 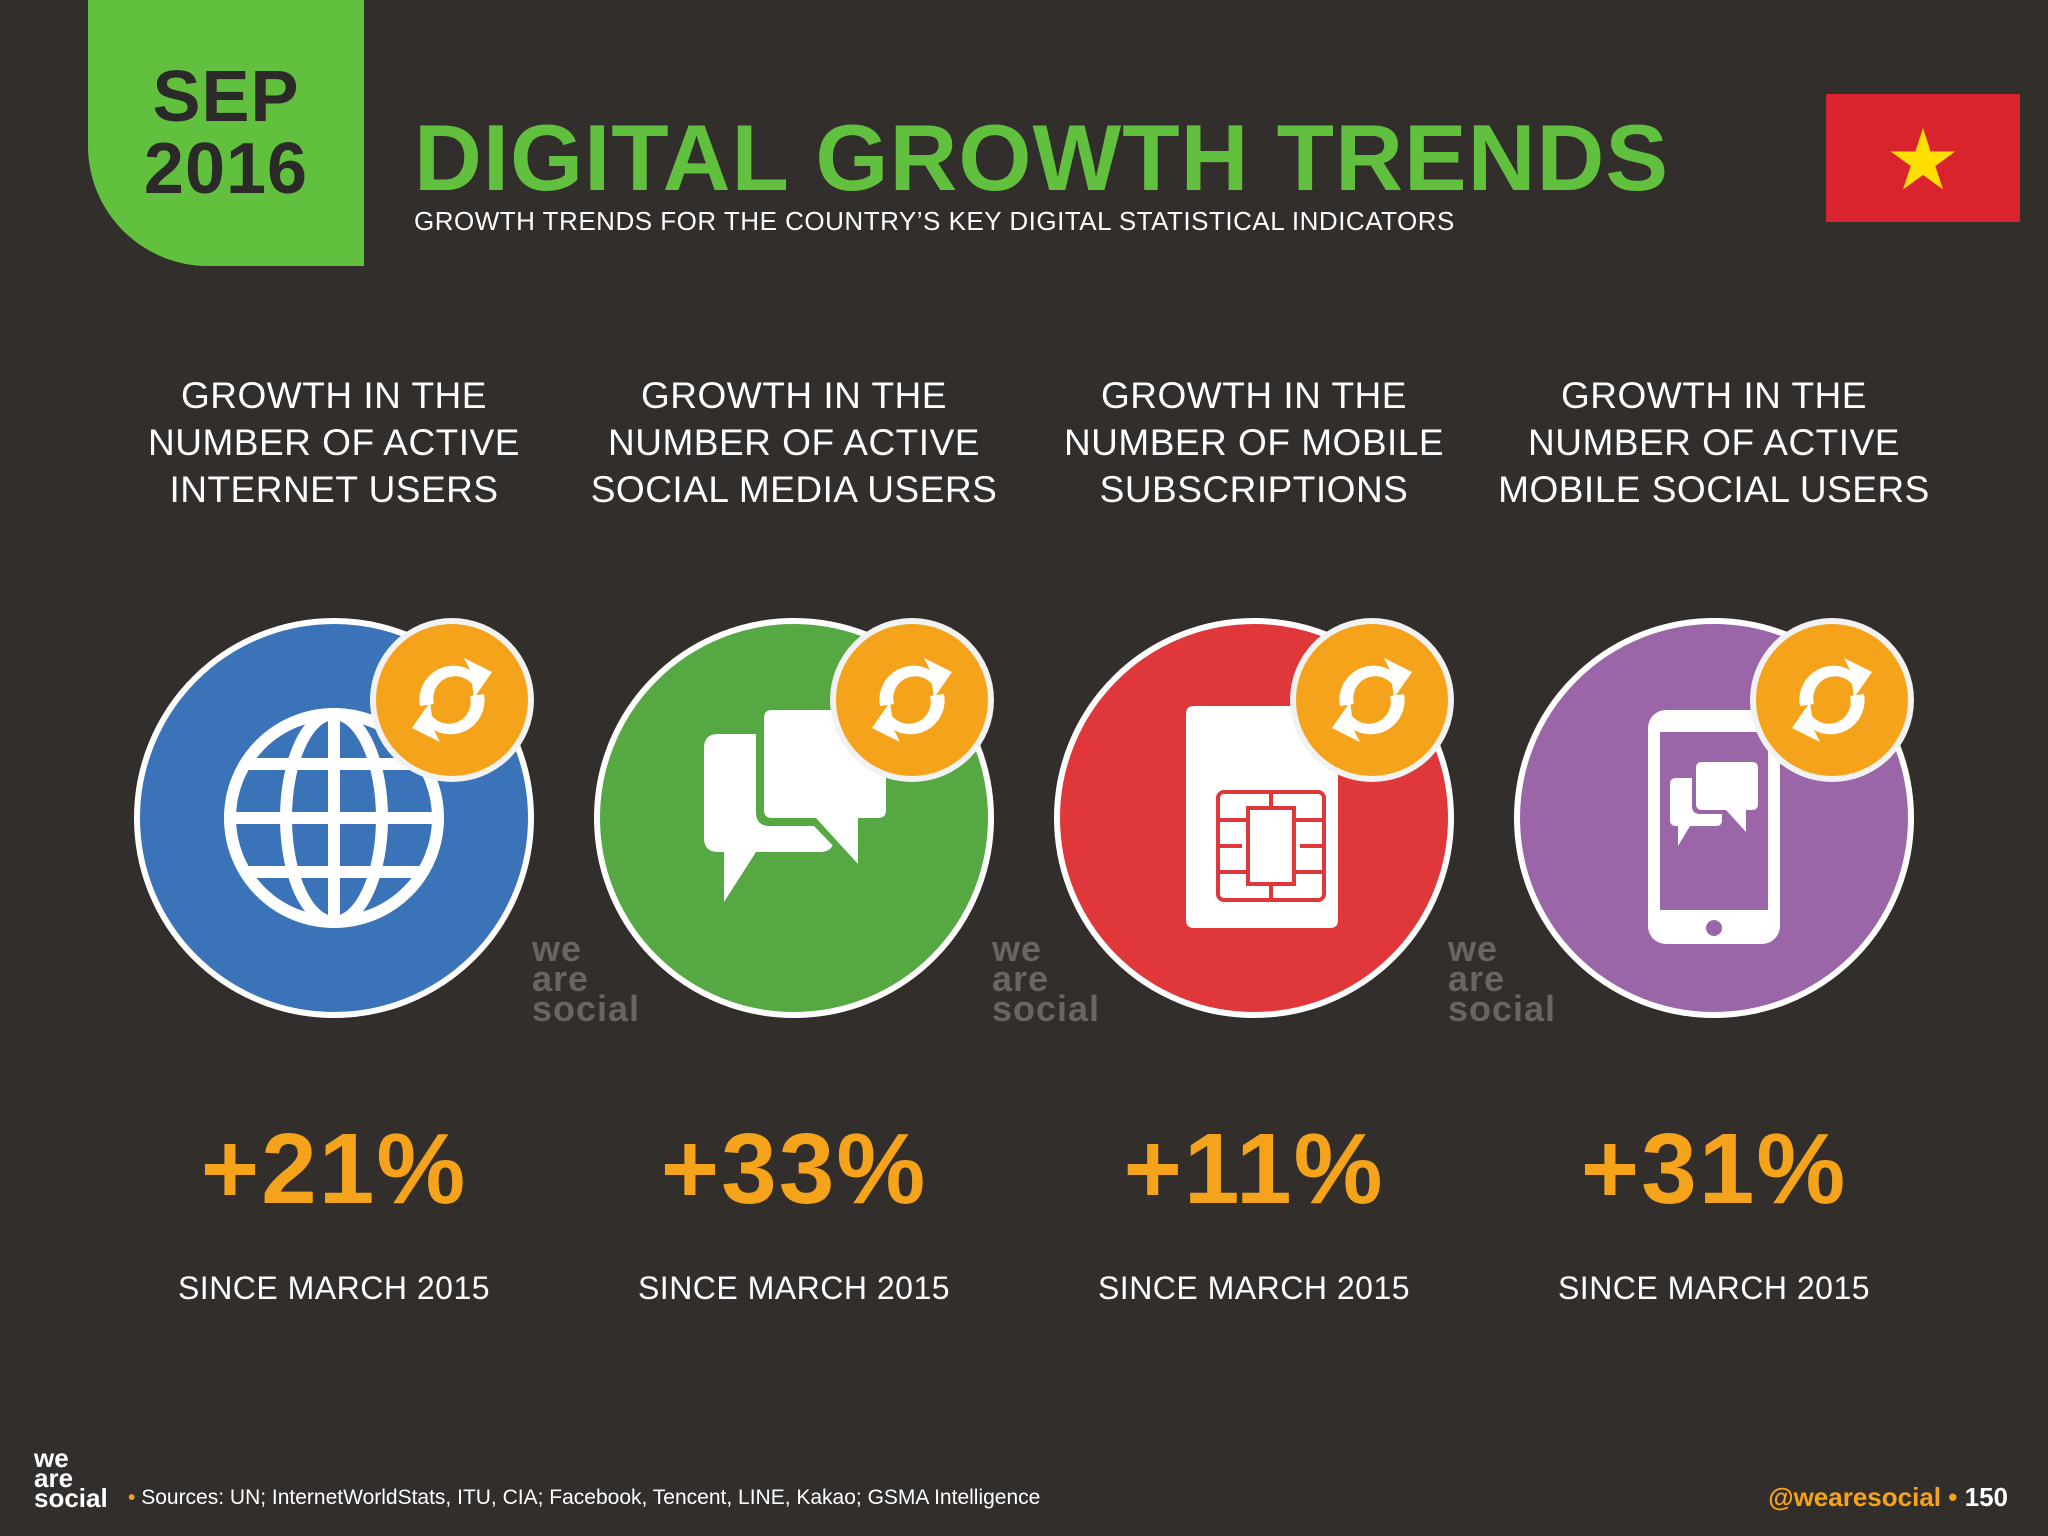 I want to click on date-badge: SEP 2016, so click(x=226, y=133).